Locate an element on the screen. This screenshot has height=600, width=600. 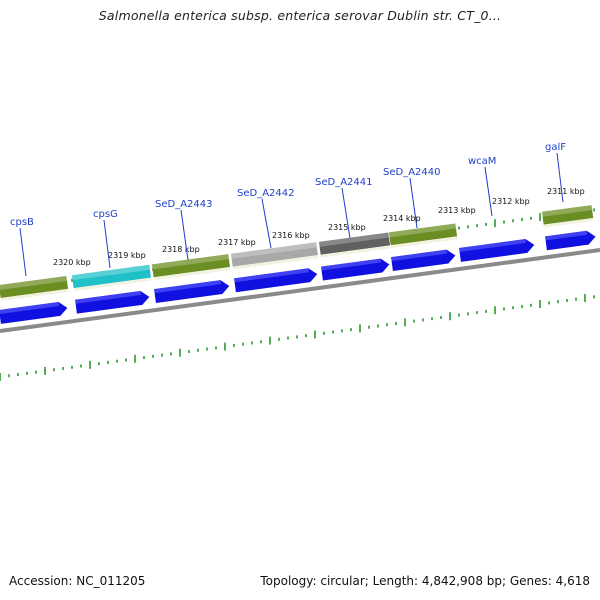
backbone-line is located at coordinates (300, 290).